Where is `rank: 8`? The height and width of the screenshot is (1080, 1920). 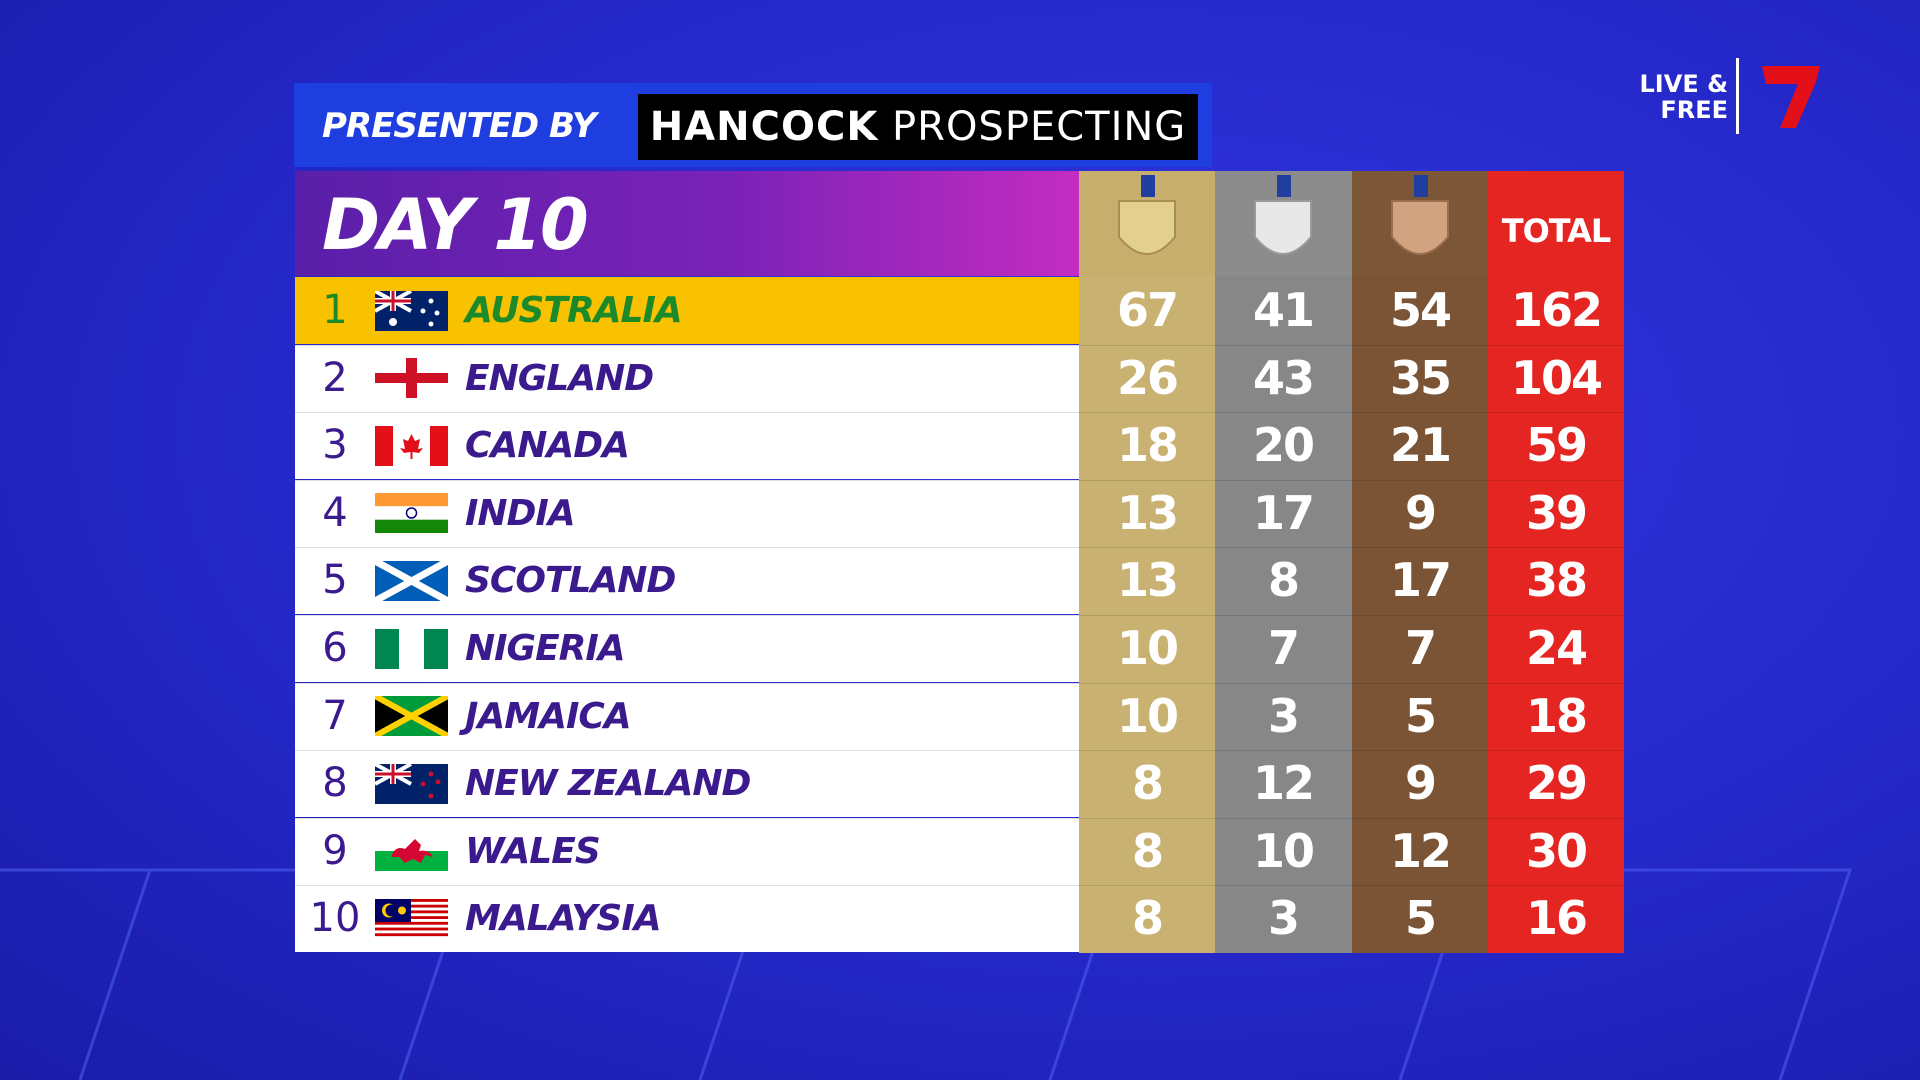
rank: 8 is located at coordinates (335, 783).